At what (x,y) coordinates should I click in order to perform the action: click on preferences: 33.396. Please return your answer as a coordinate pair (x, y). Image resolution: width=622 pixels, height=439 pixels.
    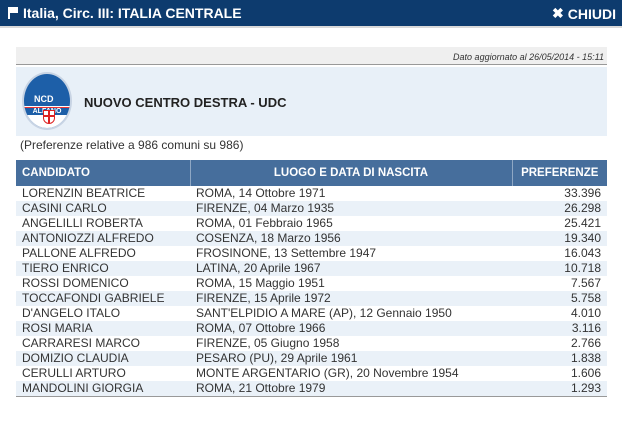
    Looking at the image, I should click on (582, 193).